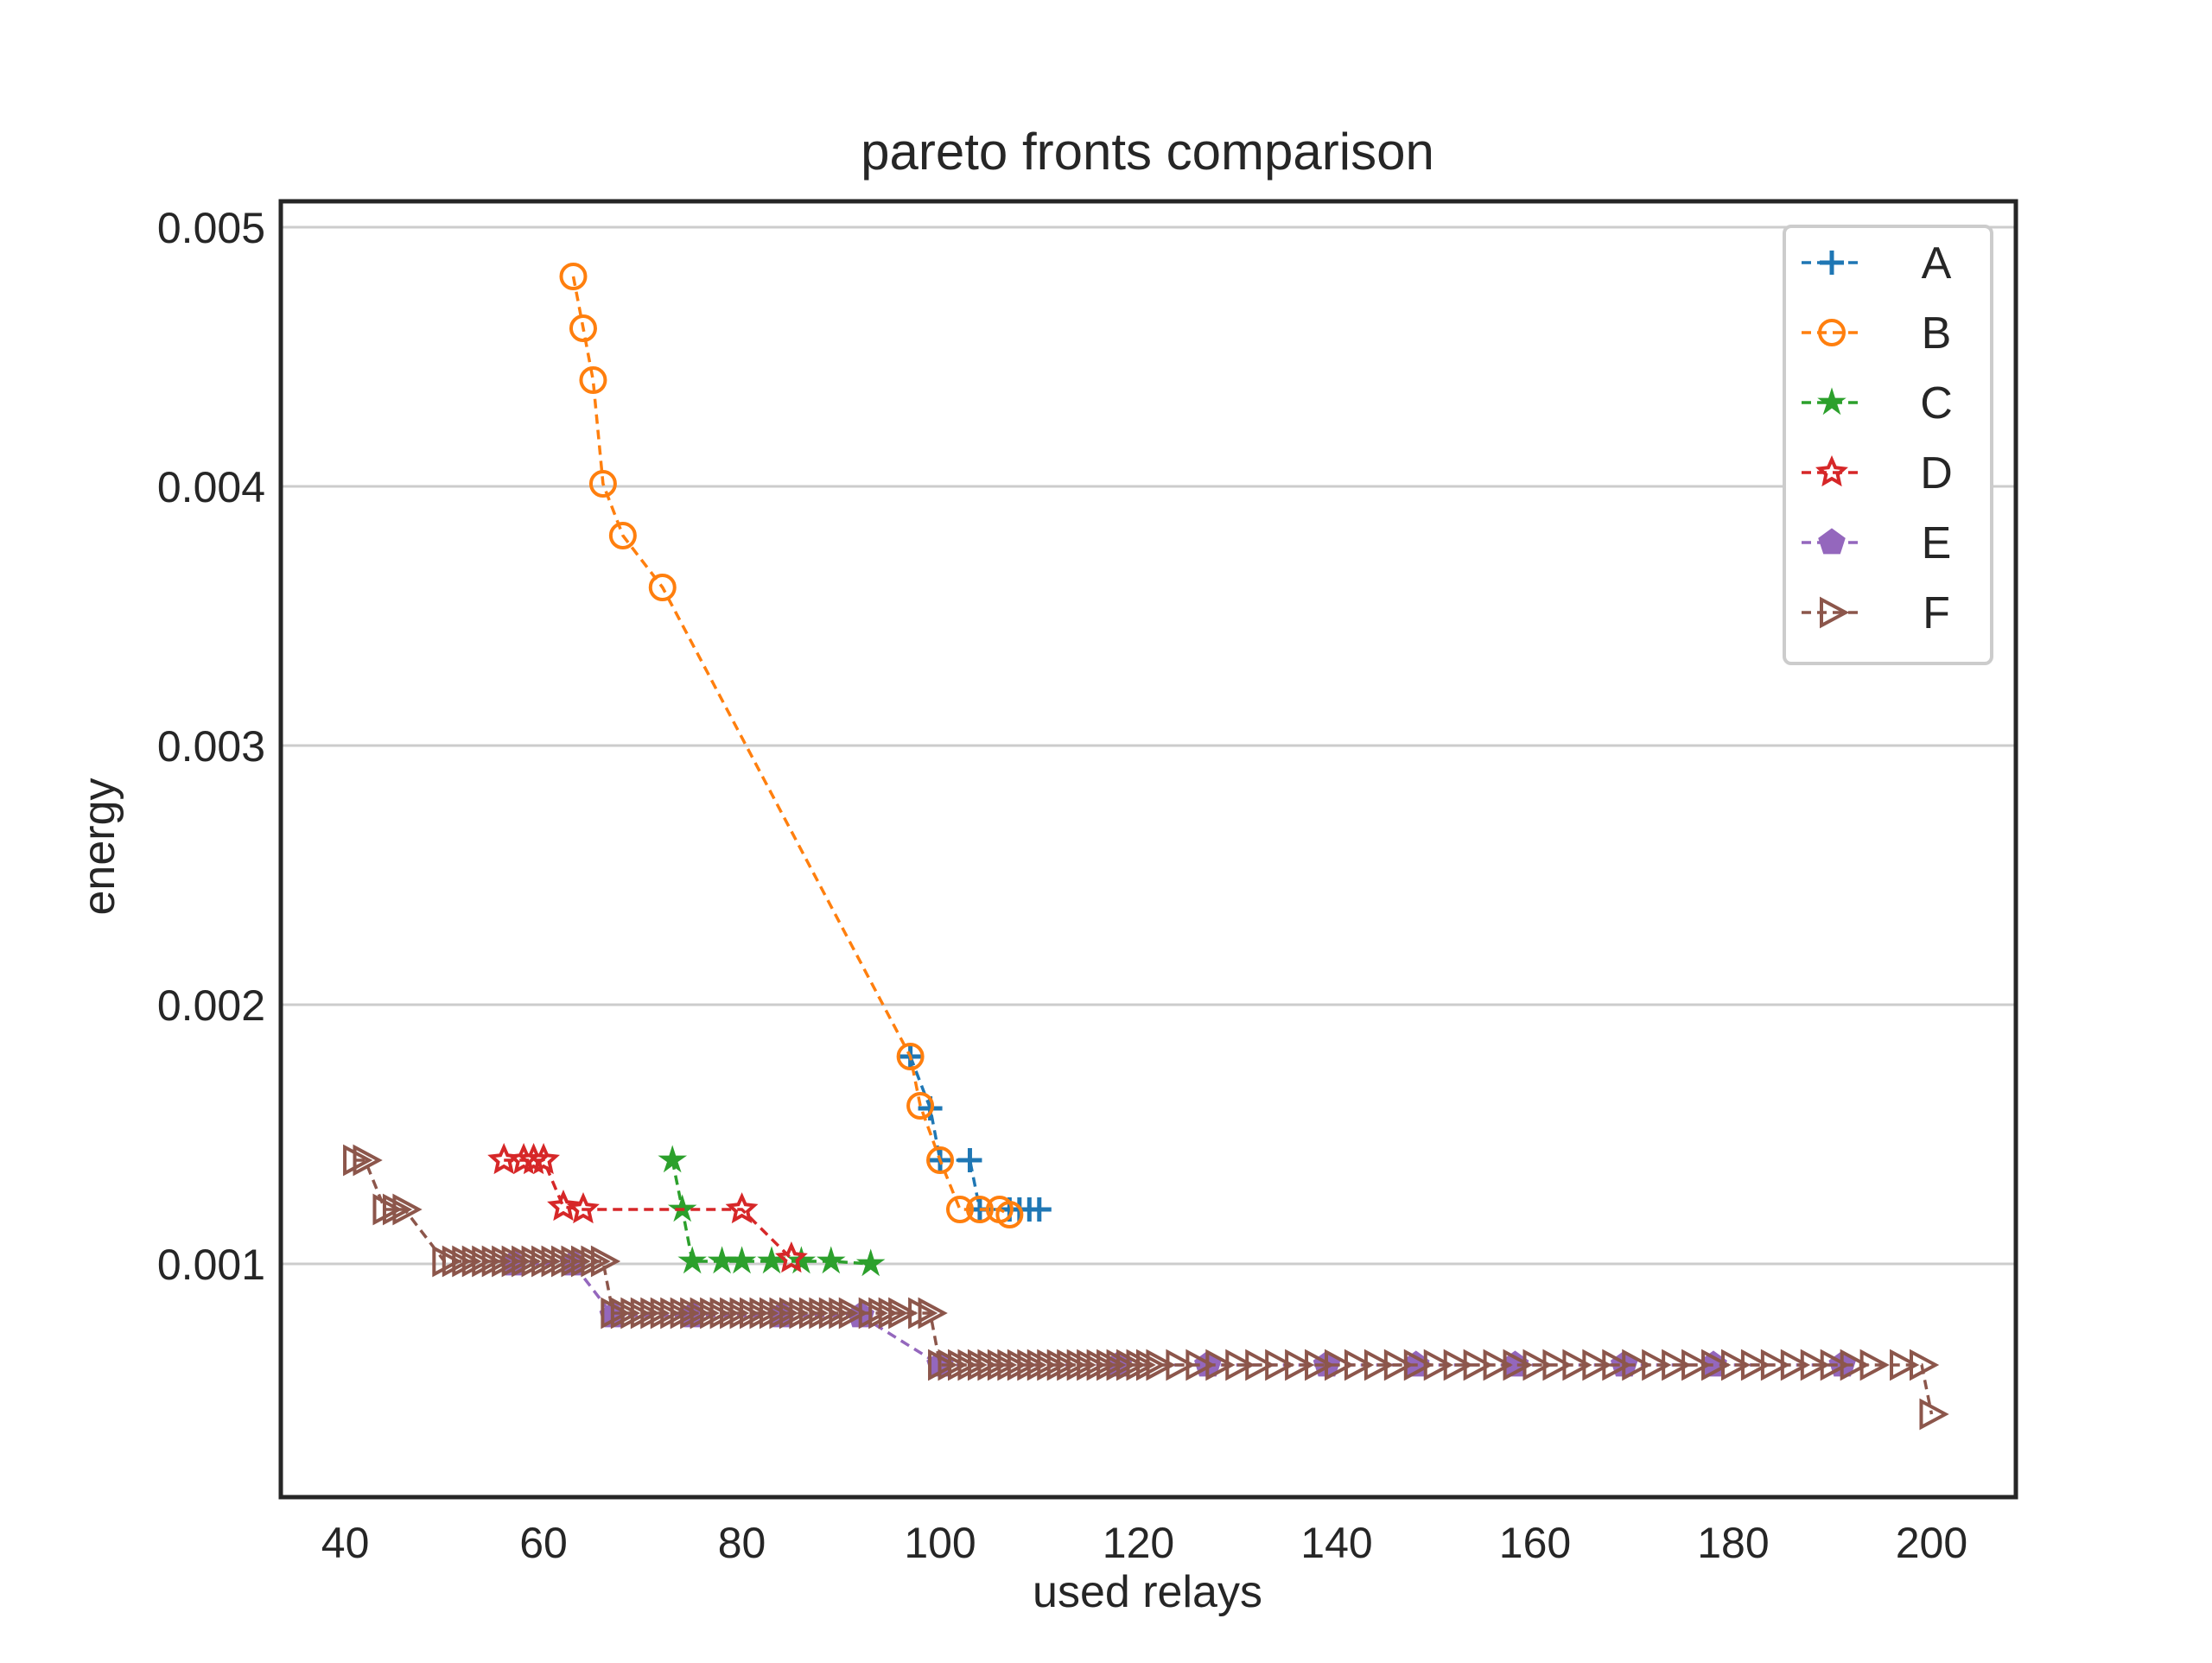  I want to click on legend-label: B, so click(1937, 334).